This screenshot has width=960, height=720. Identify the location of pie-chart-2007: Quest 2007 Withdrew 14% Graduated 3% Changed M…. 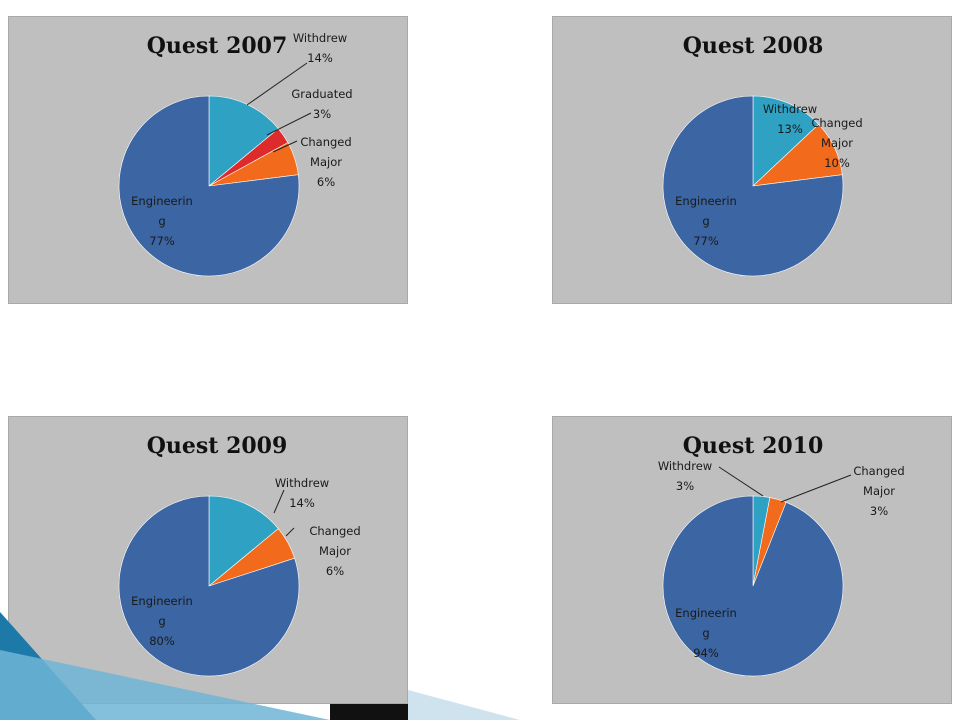
(235, 154).